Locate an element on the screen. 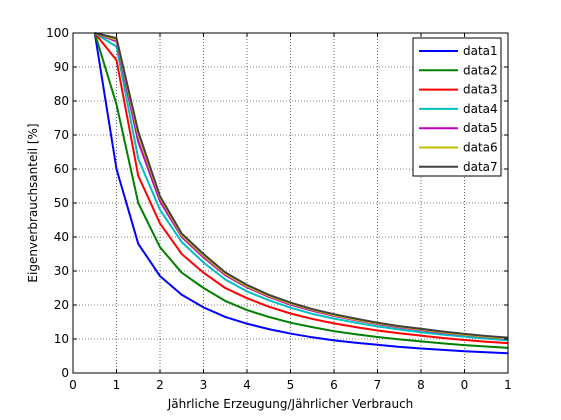 This screenshot has height=420, width=561. legend-label-data5: data5 is located at coordinates (480, 128).